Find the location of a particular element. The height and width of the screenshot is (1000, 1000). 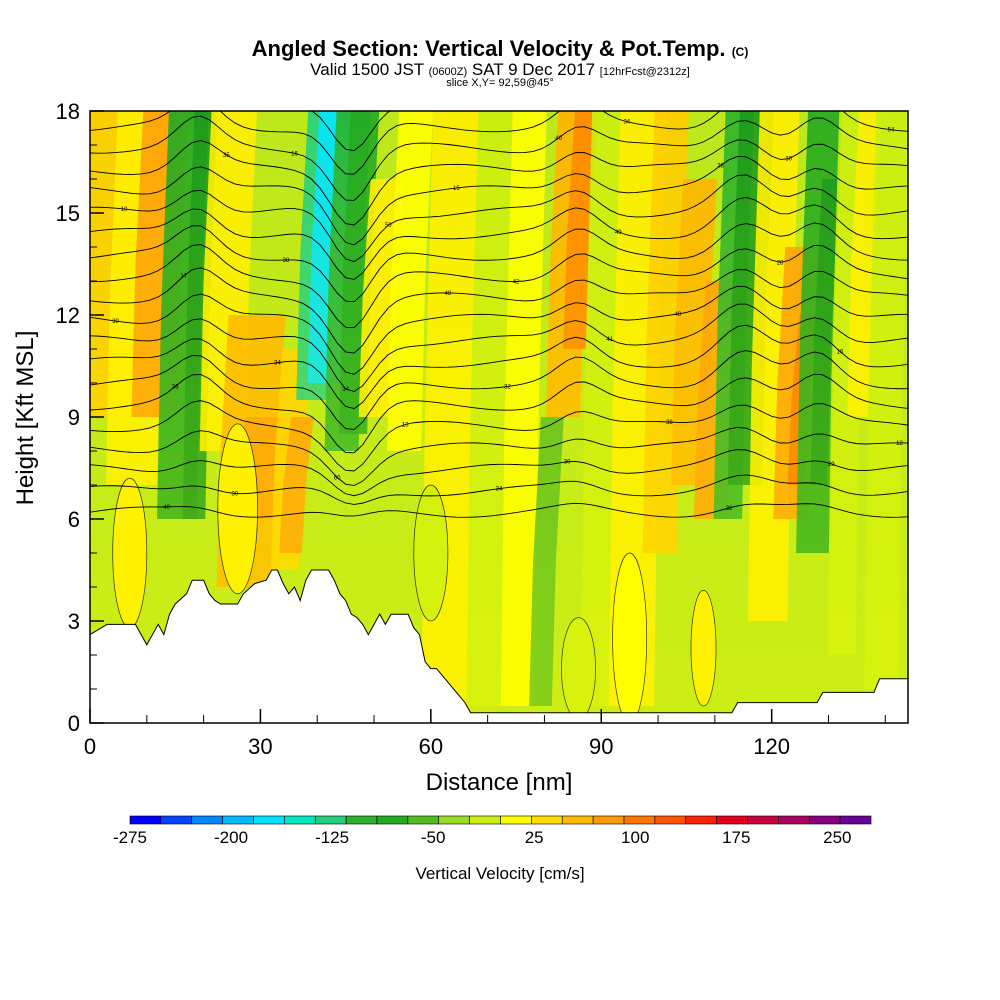

y-tick-label: 18 is located at coordinates (68, 111).